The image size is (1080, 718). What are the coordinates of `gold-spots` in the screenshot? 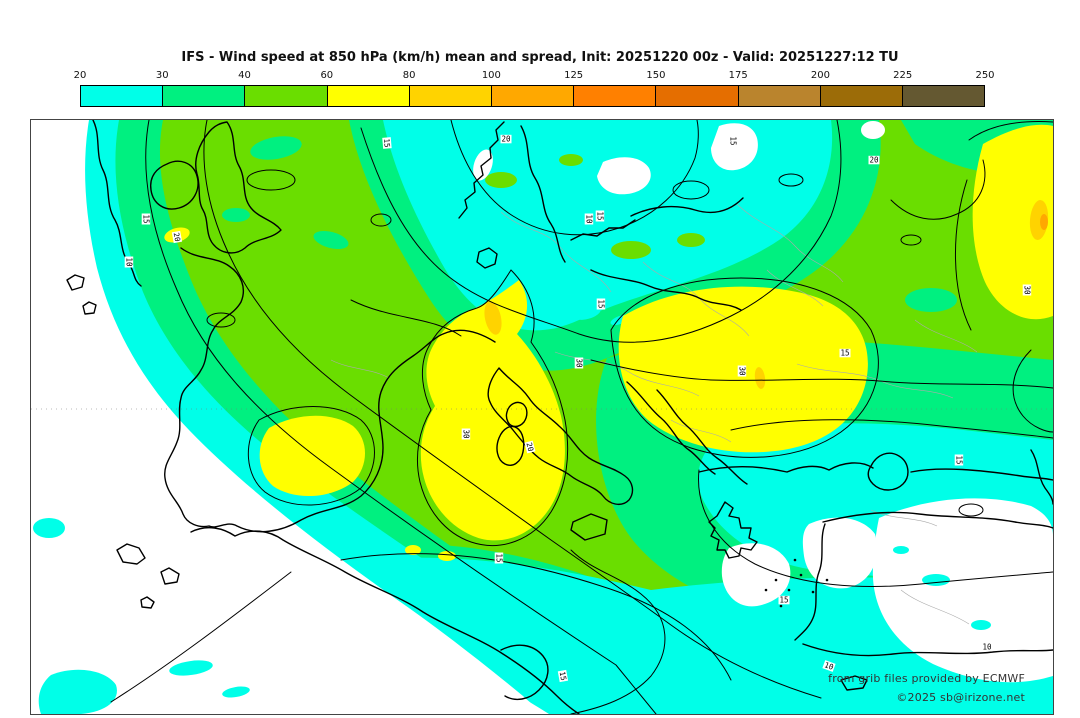 It's located at (766, 294).